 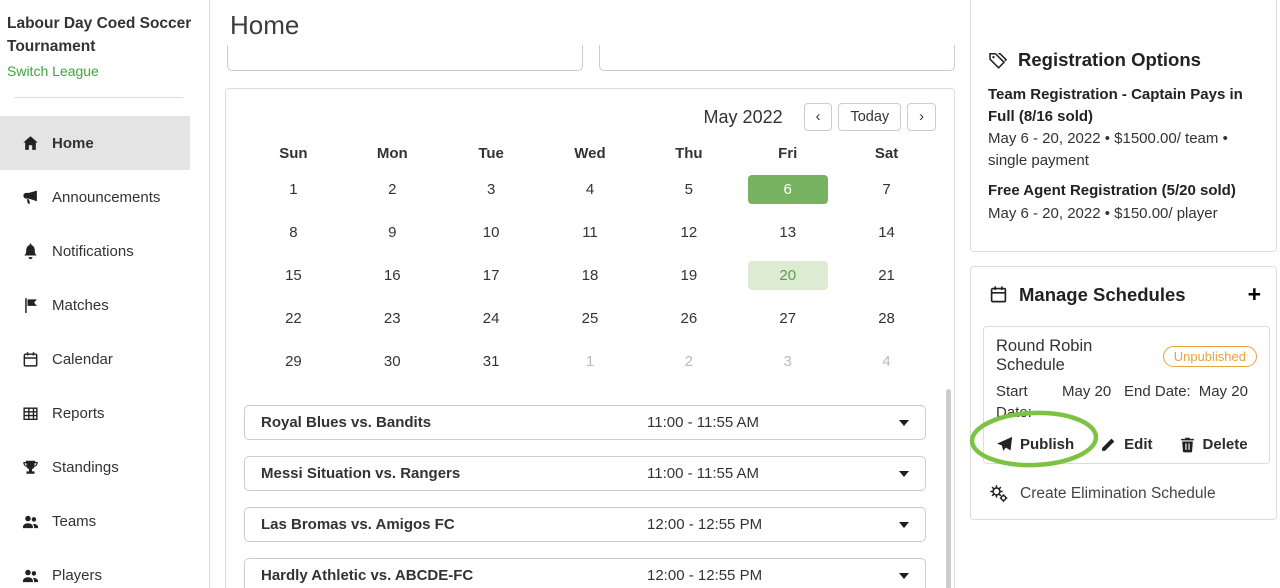 I want to click on calendar-day: 2, so click(x=392, y=189).